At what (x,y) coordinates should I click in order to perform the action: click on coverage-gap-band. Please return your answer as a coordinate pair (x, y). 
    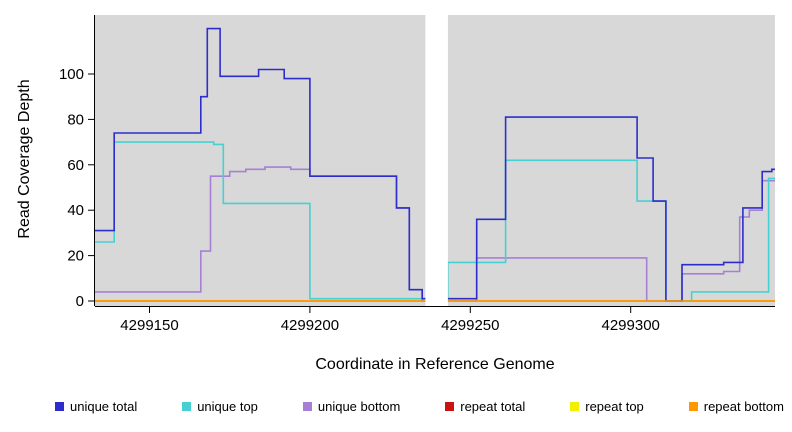
    Looking at the image, I should click on (436, 158).